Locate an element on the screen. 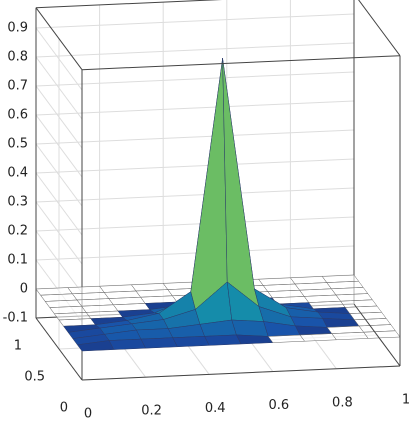  z-tick-label: 0.9 is located at coordinates (17, 28).